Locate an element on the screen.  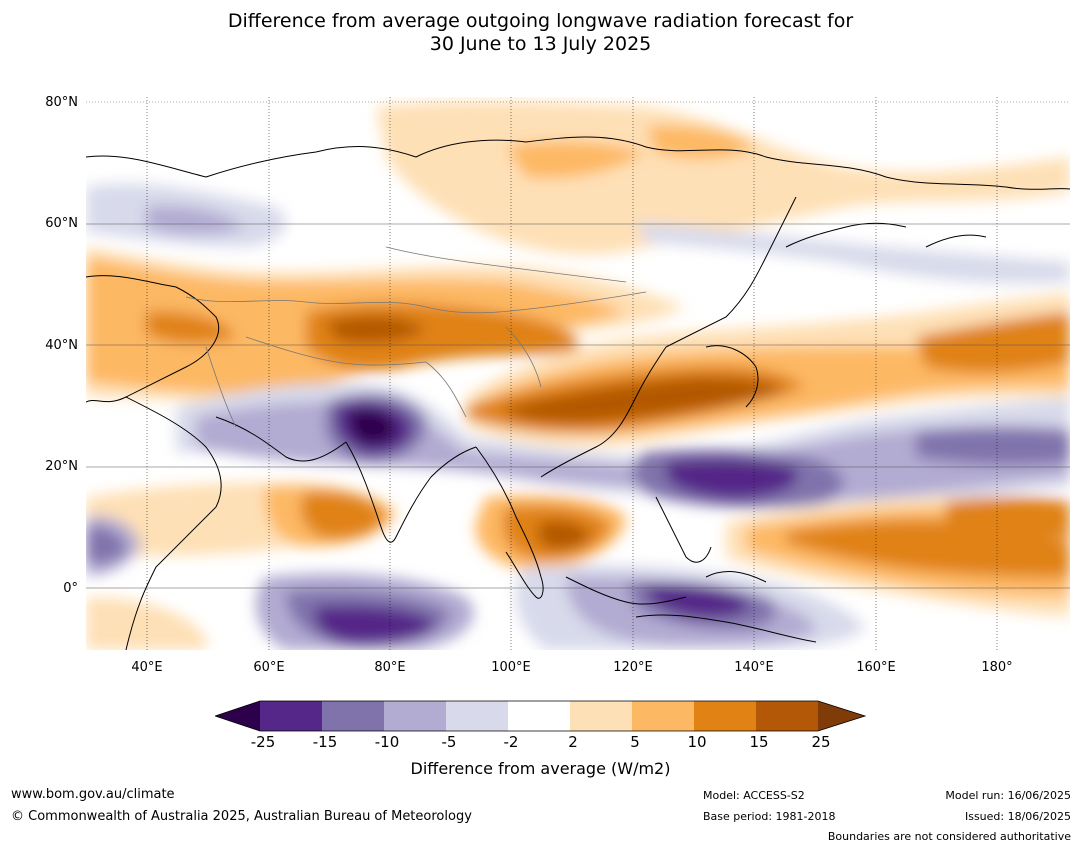
colorbar-tick-5: 5 is located at coordinates (635, 742).